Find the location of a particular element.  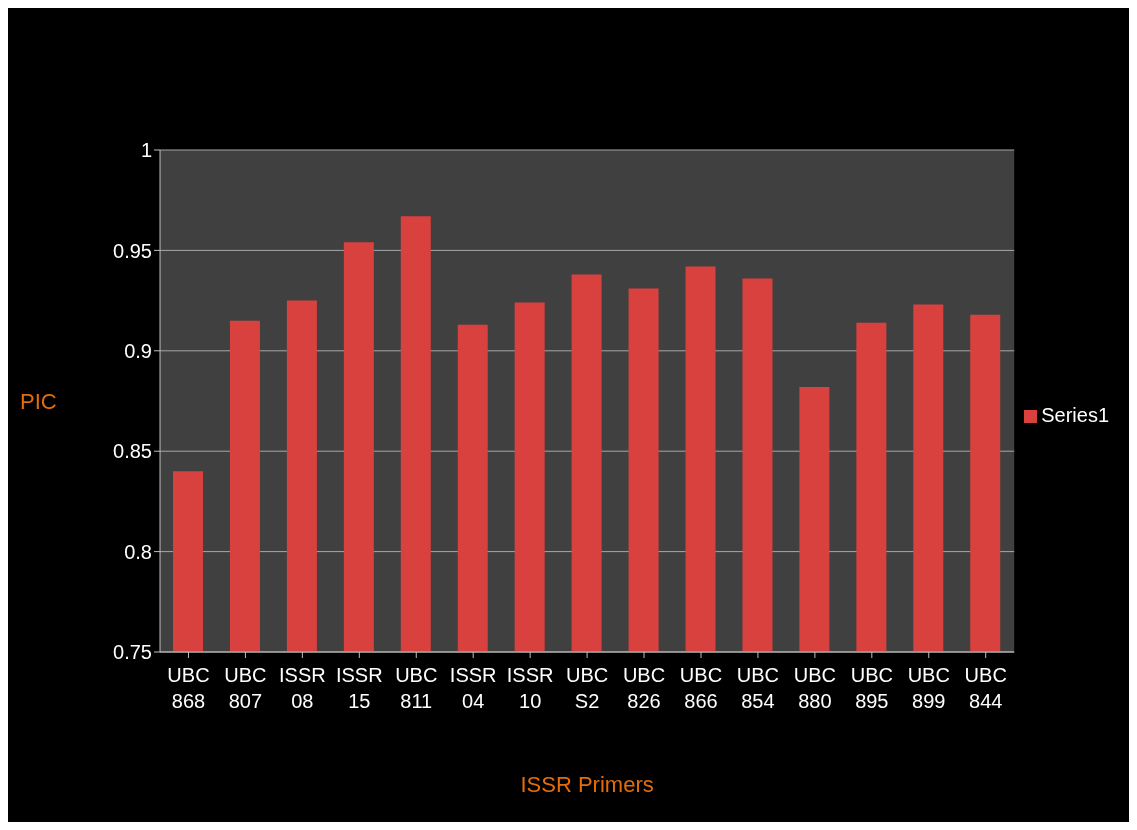

x-tick-label: UBC 807 is located at coordinates (245, 688).